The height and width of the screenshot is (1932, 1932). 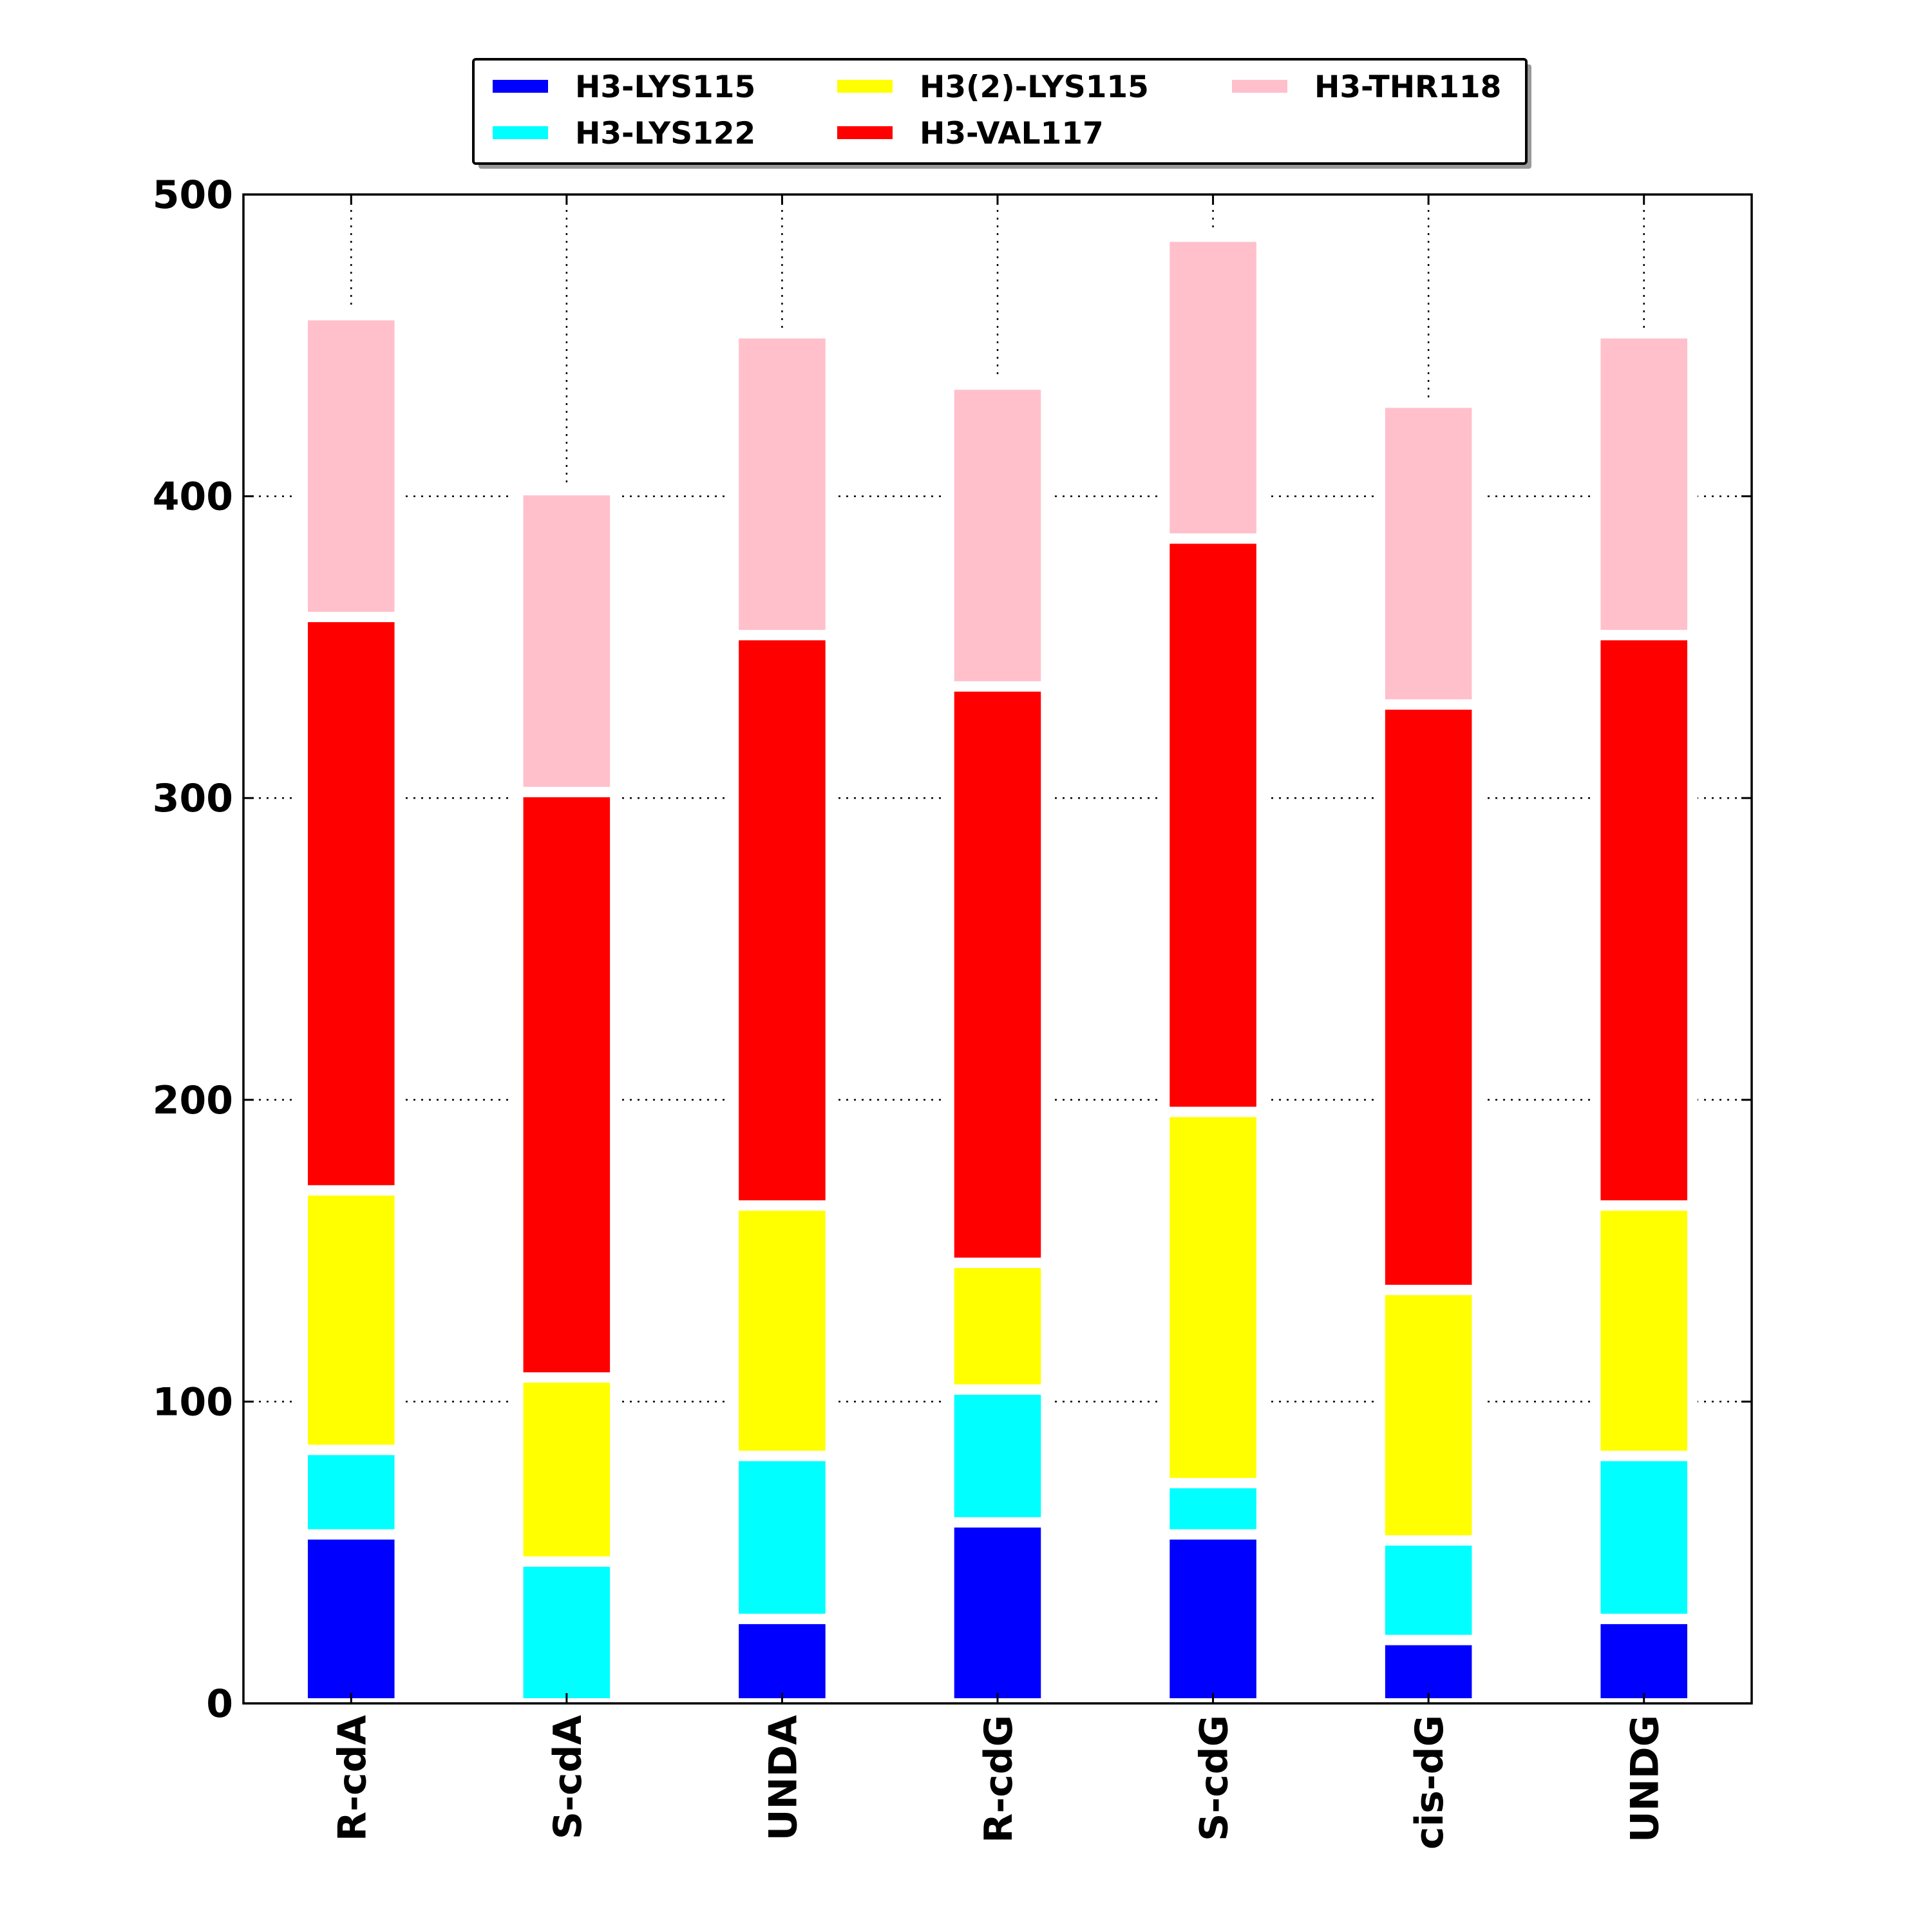 I want to click on bar-segment-h3-lys115-r-cdg, so click(x=998, y=1613).